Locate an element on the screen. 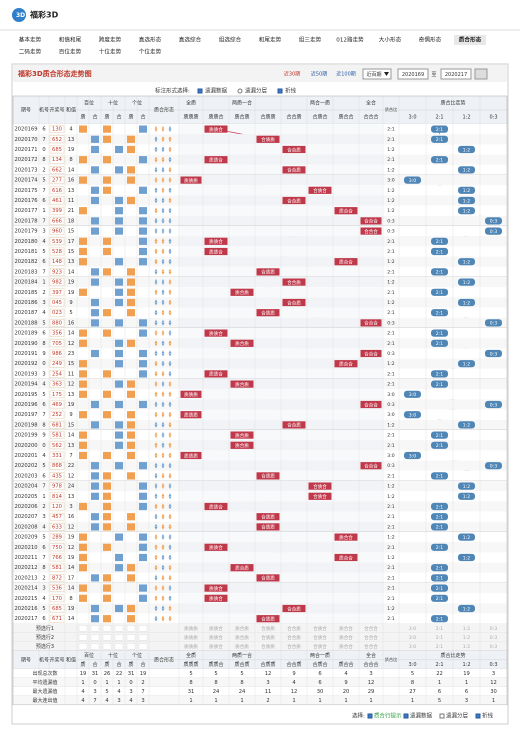 The image size is (520, 729). nav-tab: 基本走势 is located at coordinates (30, 40).